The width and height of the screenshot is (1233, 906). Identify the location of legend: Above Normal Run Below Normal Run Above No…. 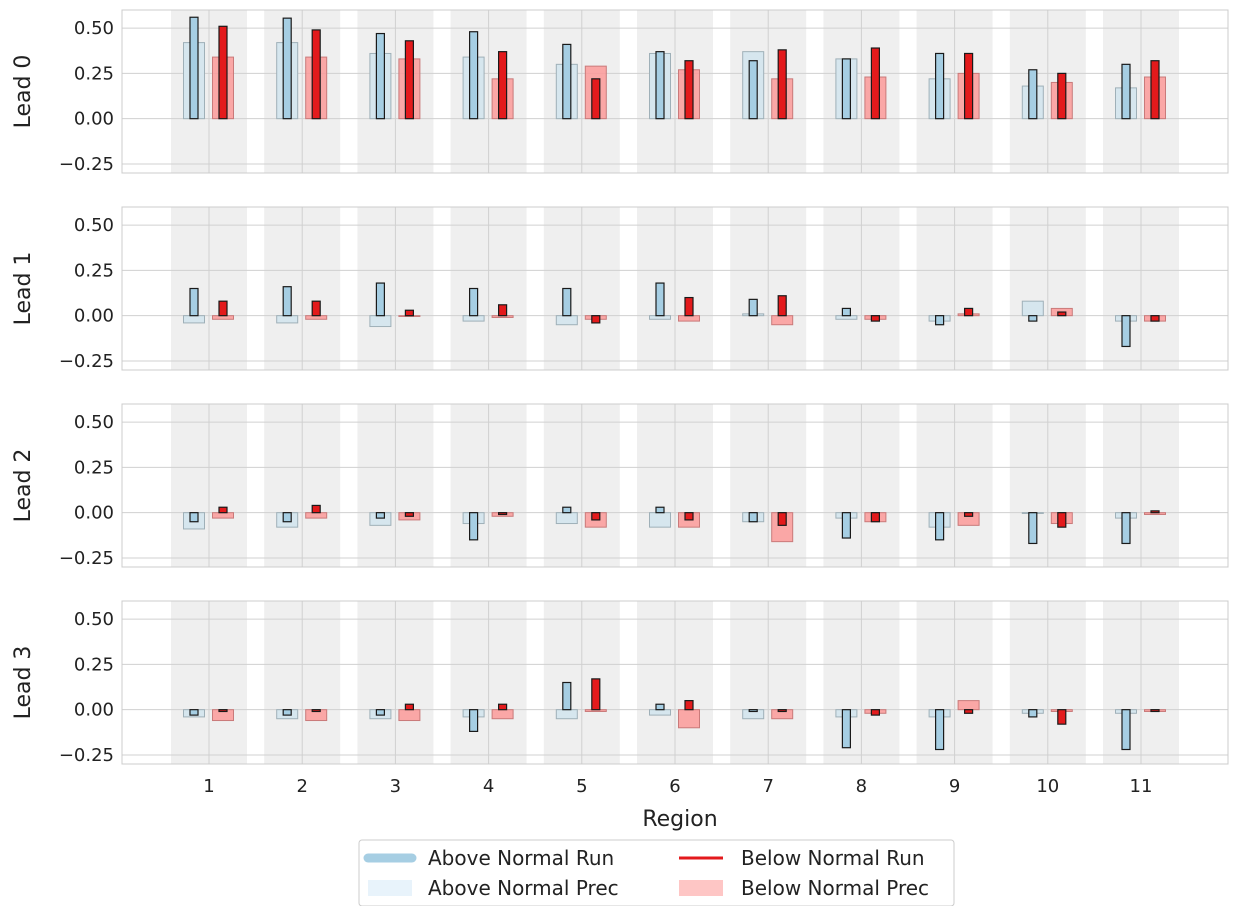
(656, 872).